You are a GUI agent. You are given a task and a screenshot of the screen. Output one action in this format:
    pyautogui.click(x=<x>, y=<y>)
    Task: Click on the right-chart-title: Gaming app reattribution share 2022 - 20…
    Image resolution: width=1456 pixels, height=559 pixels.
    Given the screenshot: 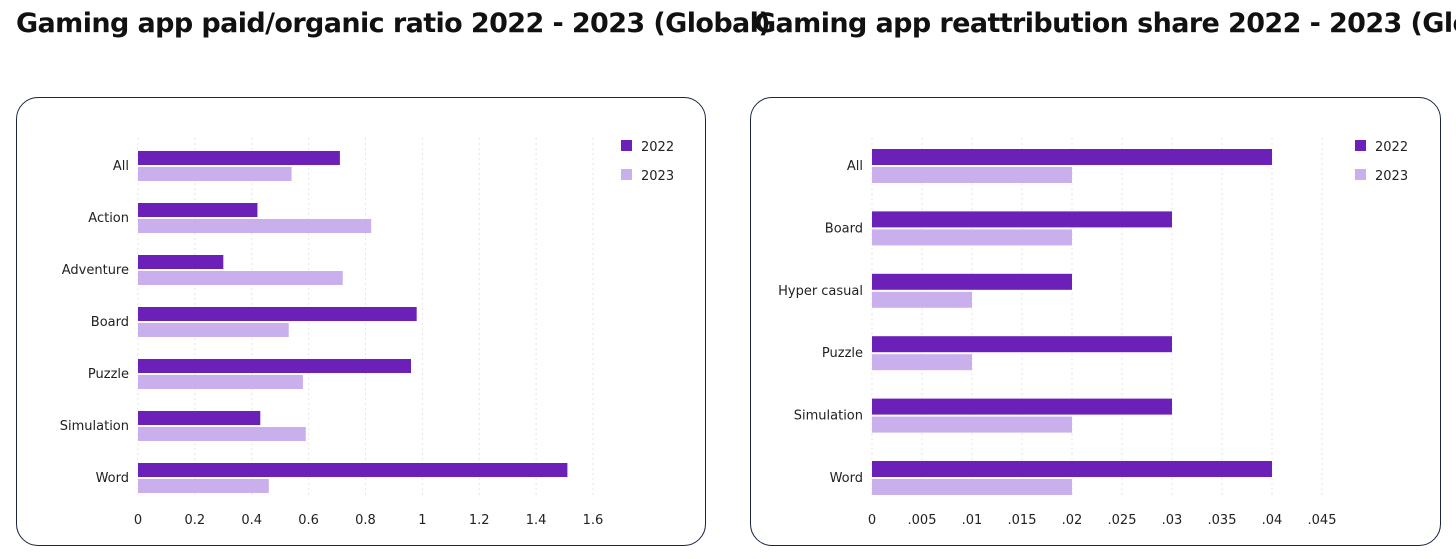 What is the action you would take?
    pyautogui.click(x=1105, y=23)
    